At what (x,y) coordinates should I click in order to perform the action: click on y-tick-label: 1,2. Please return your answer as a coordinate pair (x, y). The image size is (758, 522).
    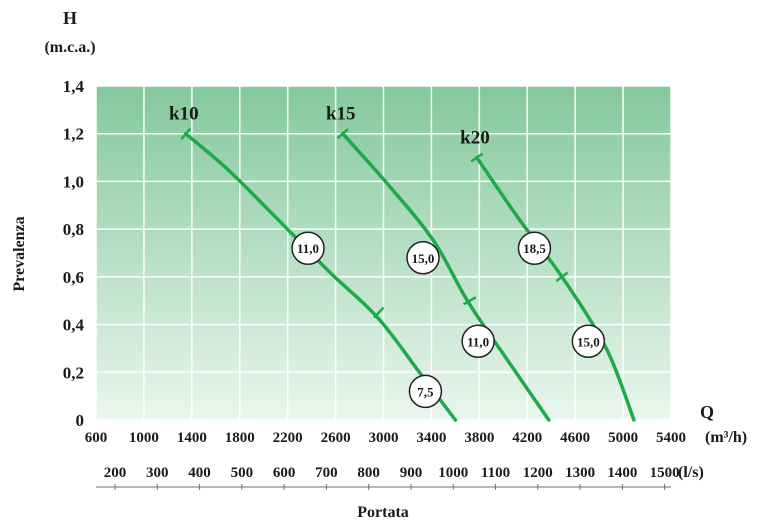
    Looking at the image, I should click on (73, 134).